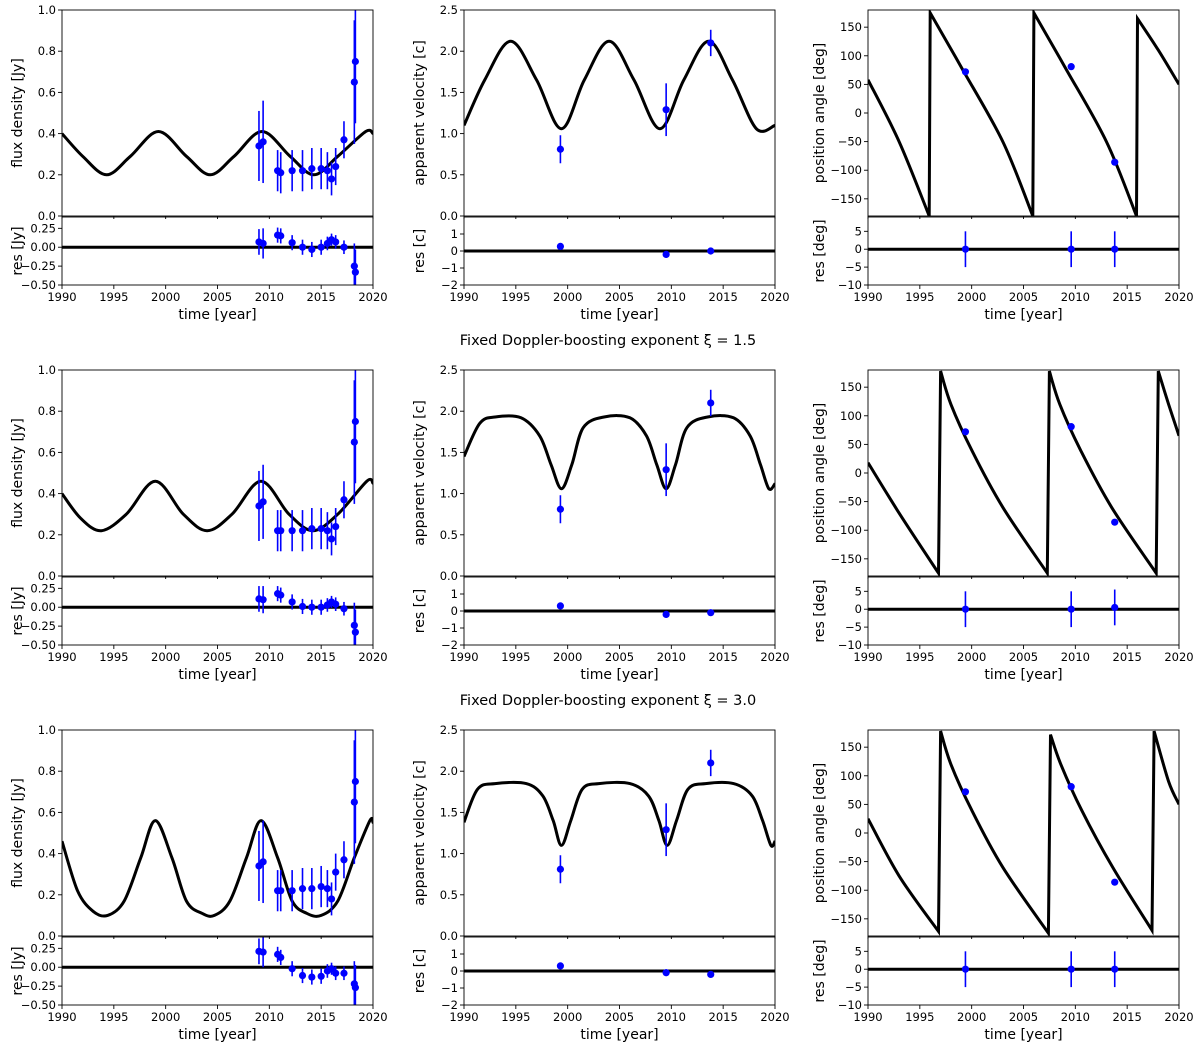 The width and height of the screenshot is (1200, 1044). What do you see at coordinates (608, 701) in the screenshot?
I see `row-title: Fixed Doppler-boosting exponent ξ = 3.0` at bounding box center [608, 701].